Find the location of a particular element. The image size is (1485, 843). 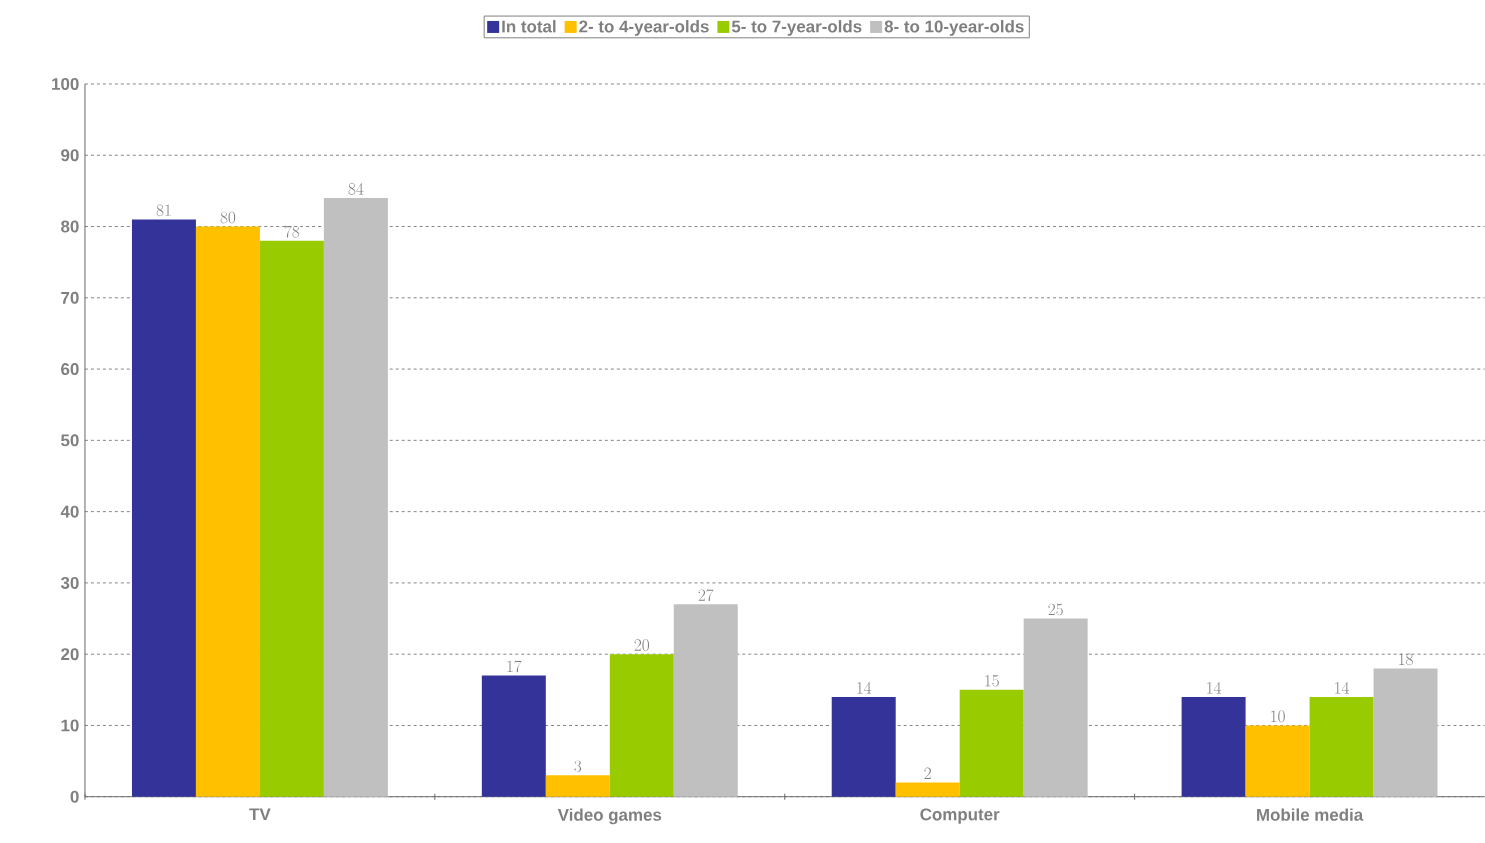

x-tick-label: TV is located at coordinates (260, 814).